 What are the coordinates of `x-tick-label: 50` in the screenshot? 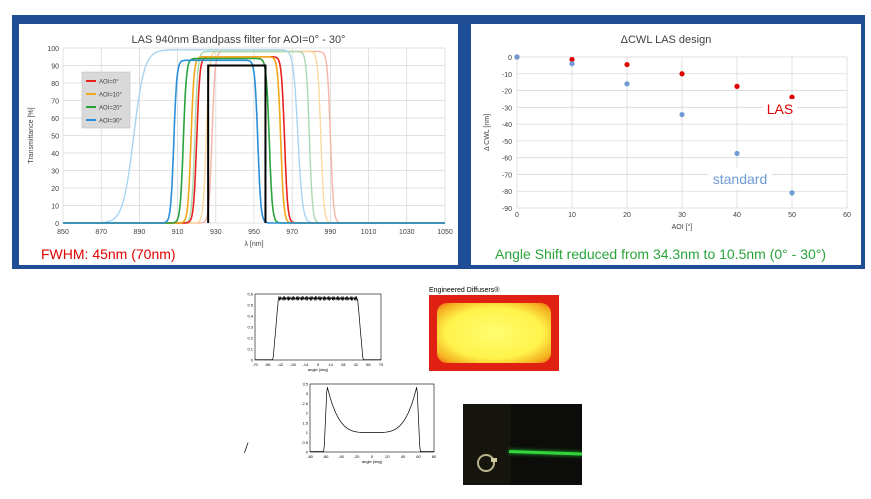 It's located at (792, 215).